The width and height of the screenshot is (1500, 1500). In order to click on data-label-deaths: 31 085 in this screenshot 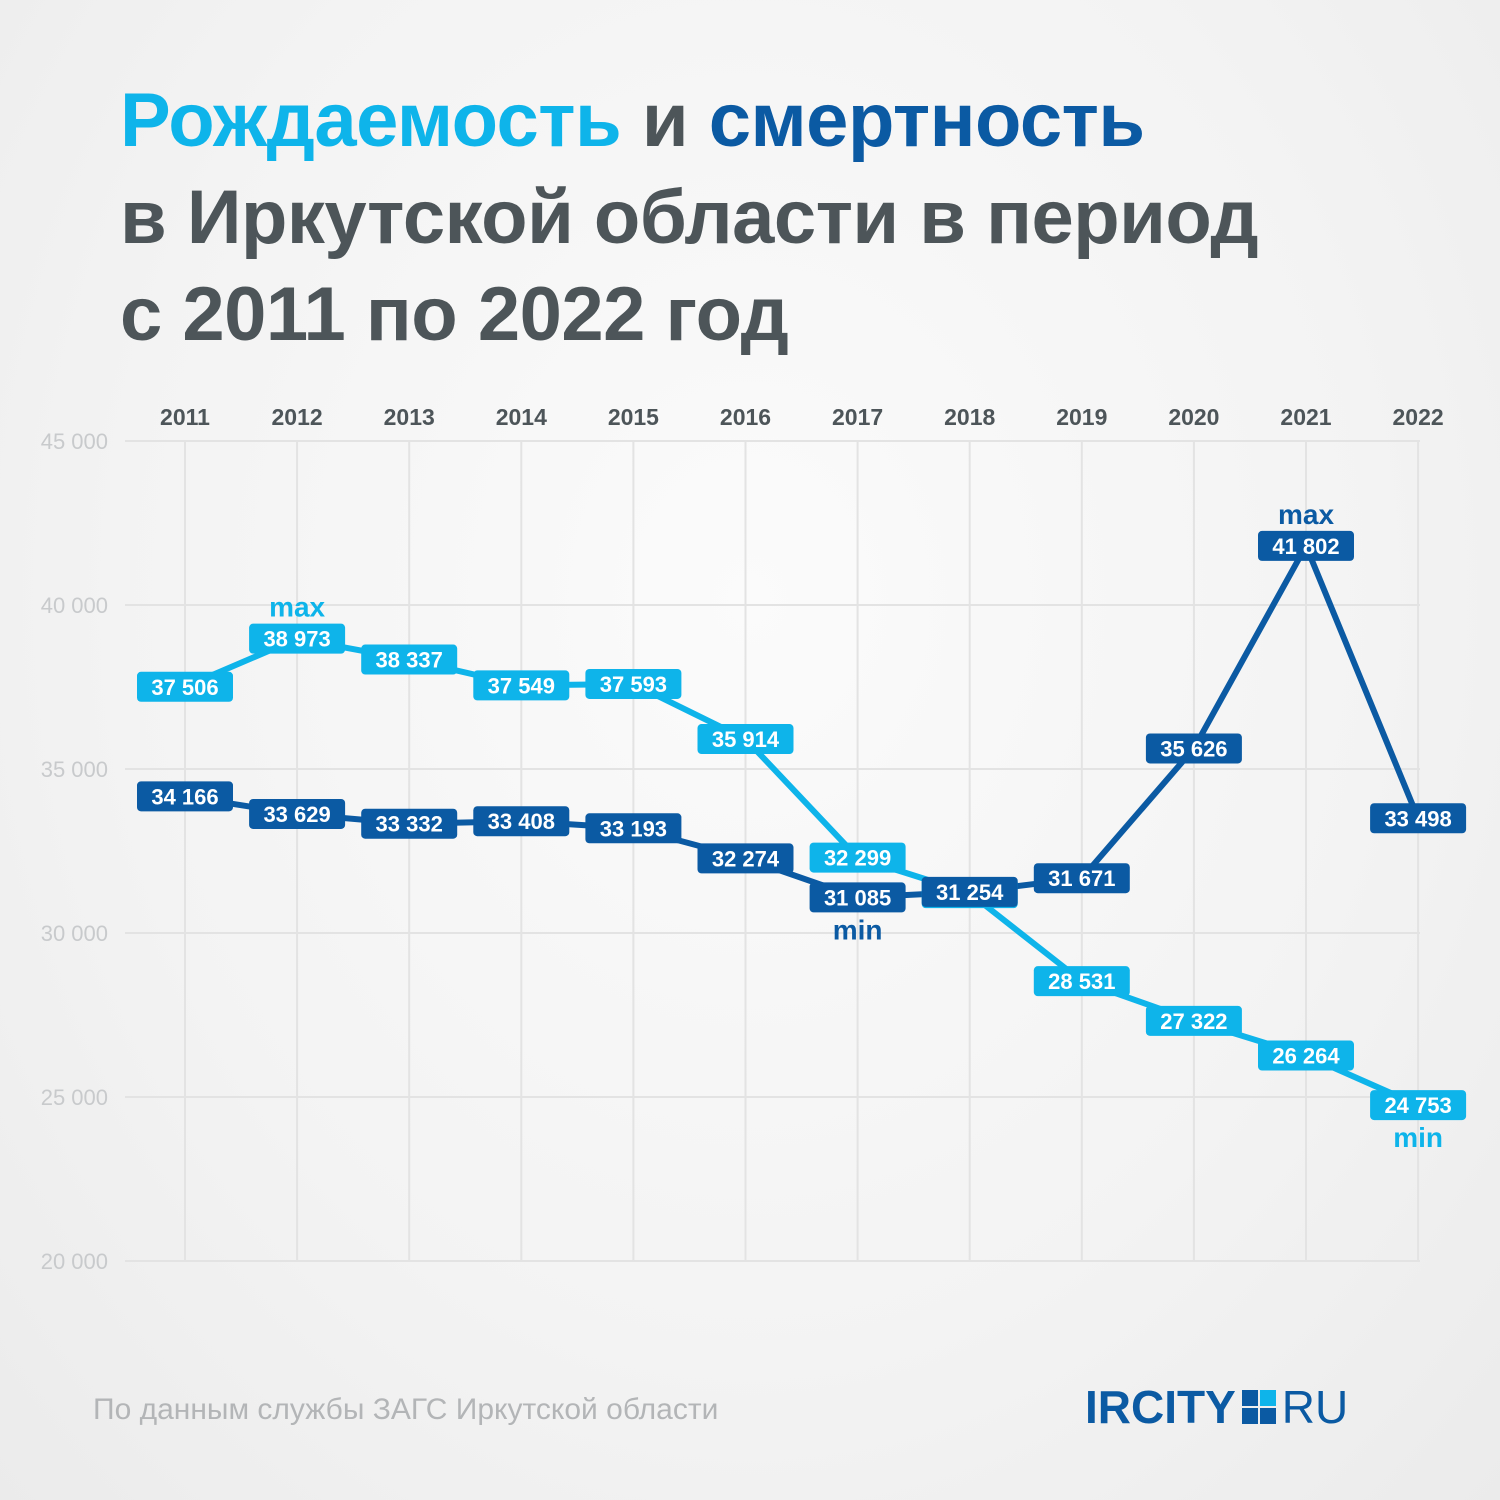, I will do `click(857, 897)`.